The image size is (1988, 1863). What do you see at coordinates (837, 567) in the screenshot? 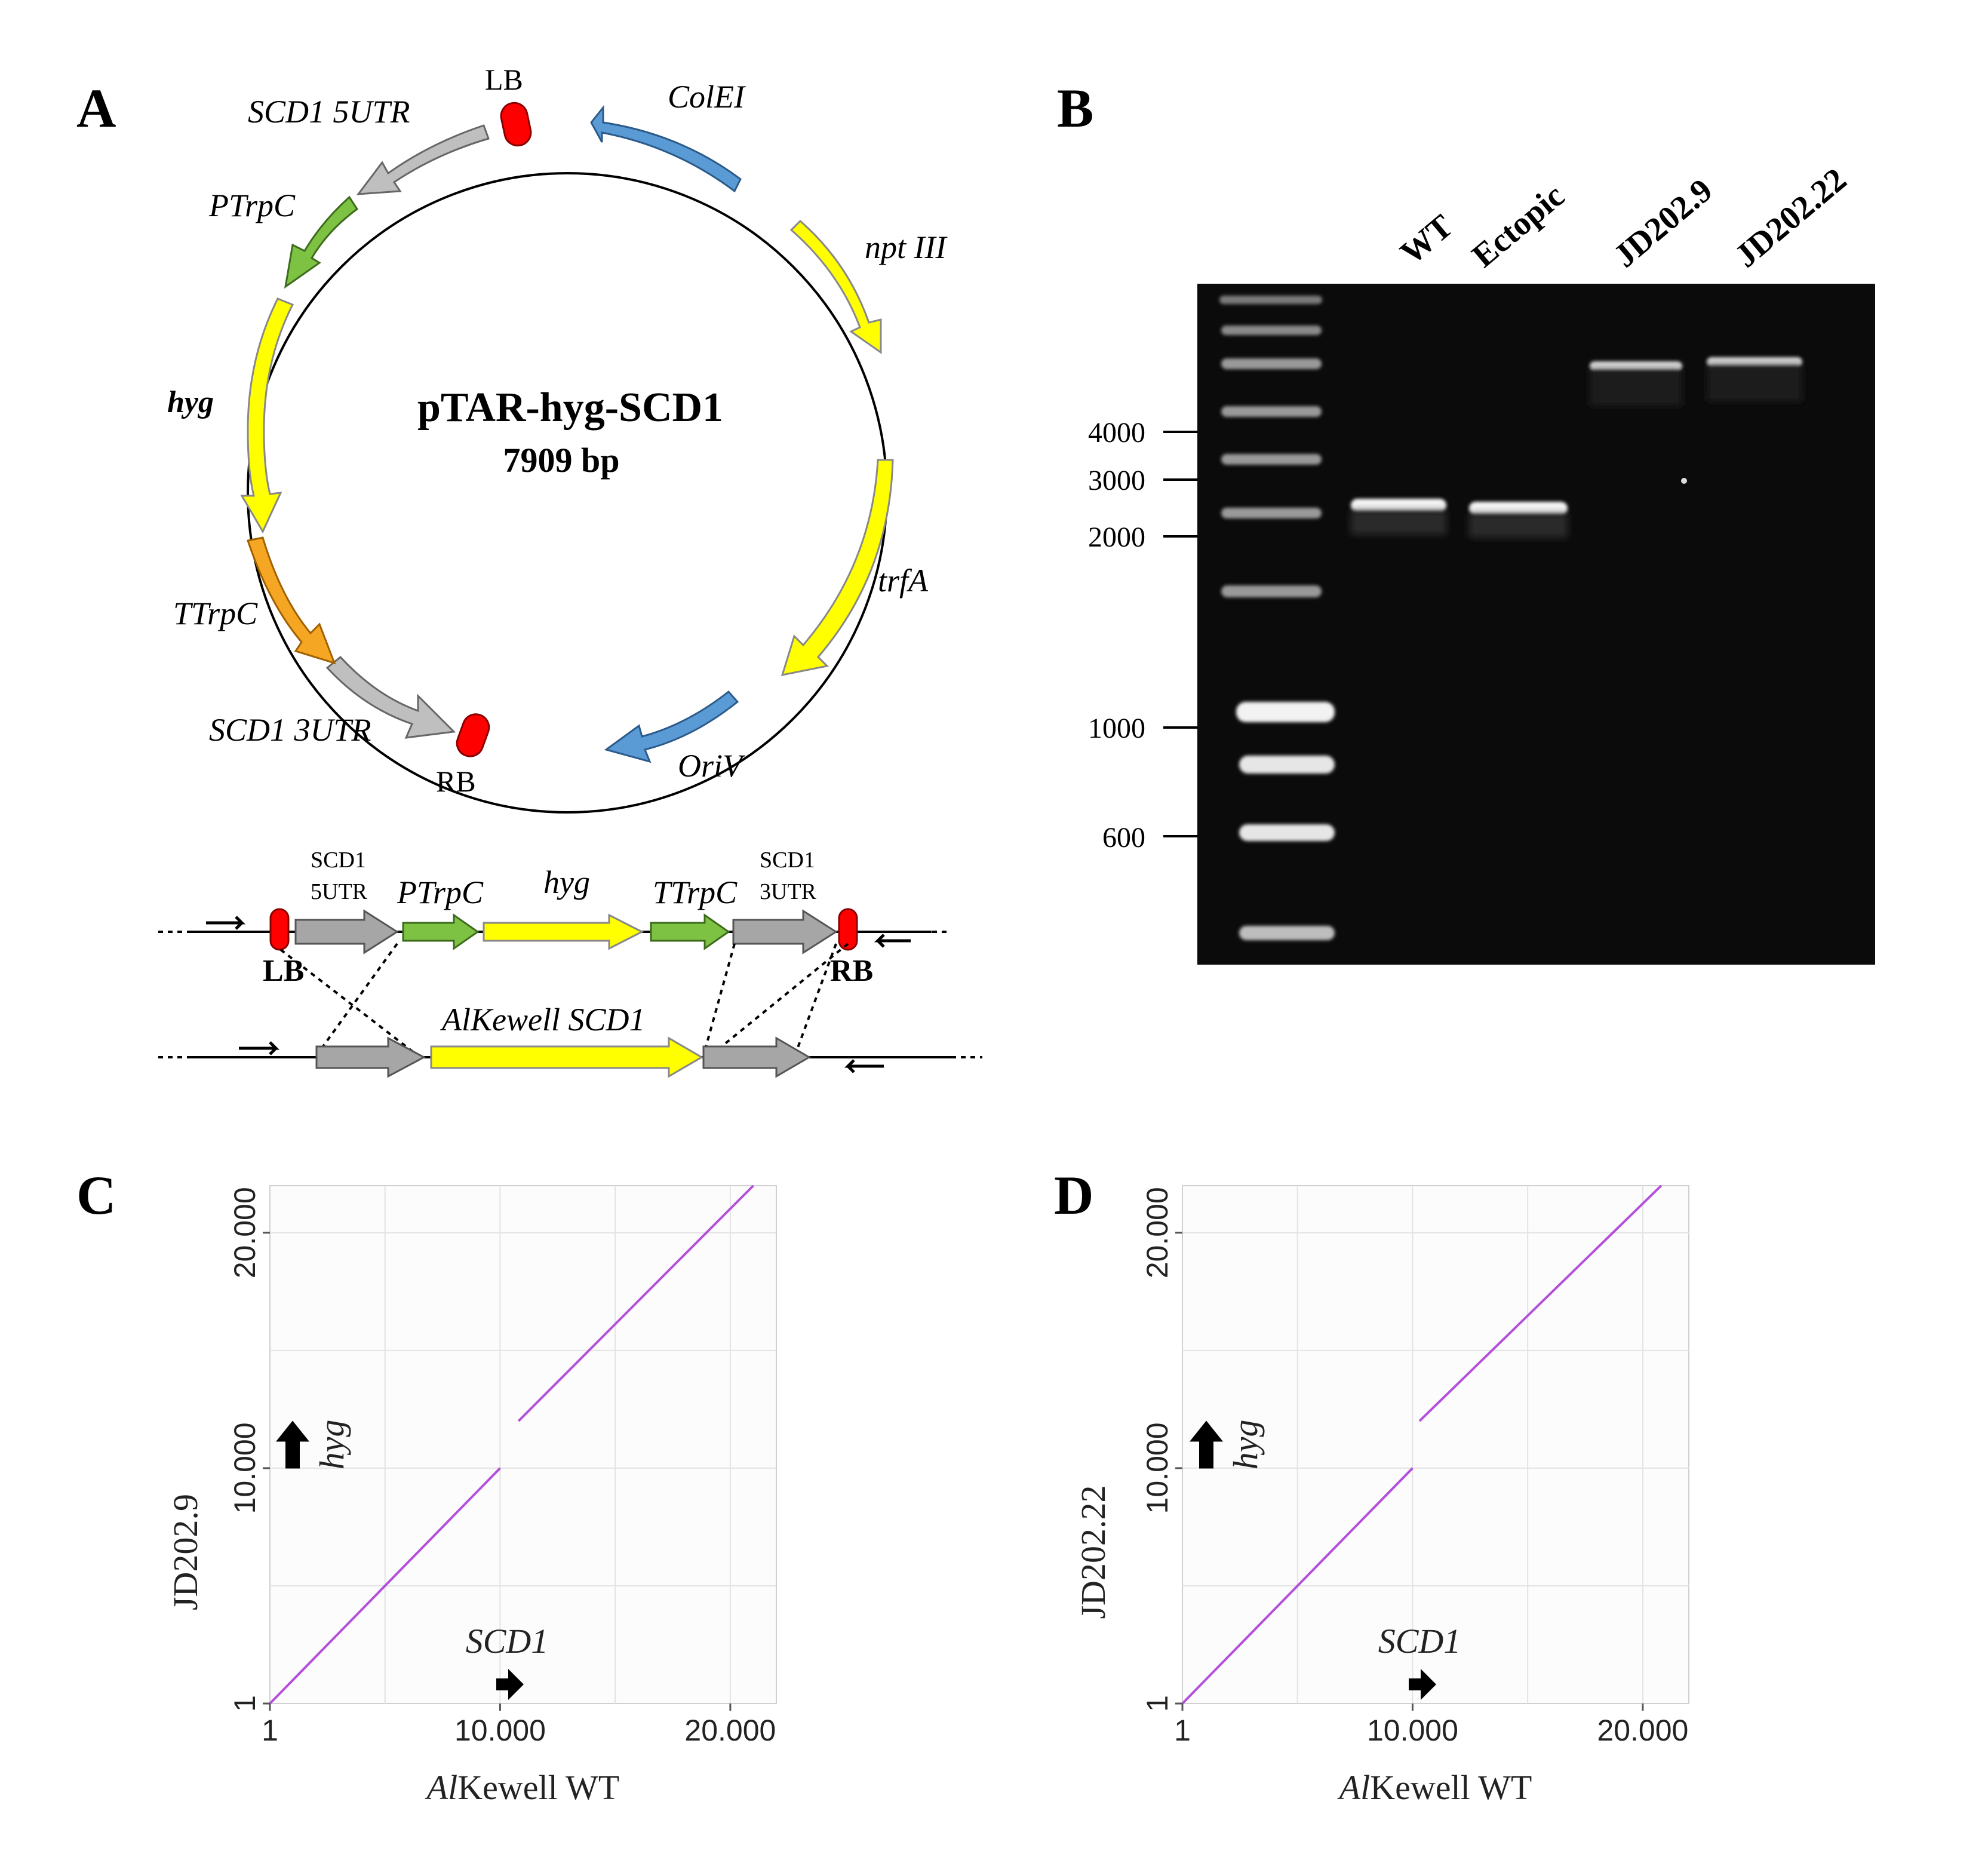
I see `trfa-arrow` at bounding box center [837, 567].